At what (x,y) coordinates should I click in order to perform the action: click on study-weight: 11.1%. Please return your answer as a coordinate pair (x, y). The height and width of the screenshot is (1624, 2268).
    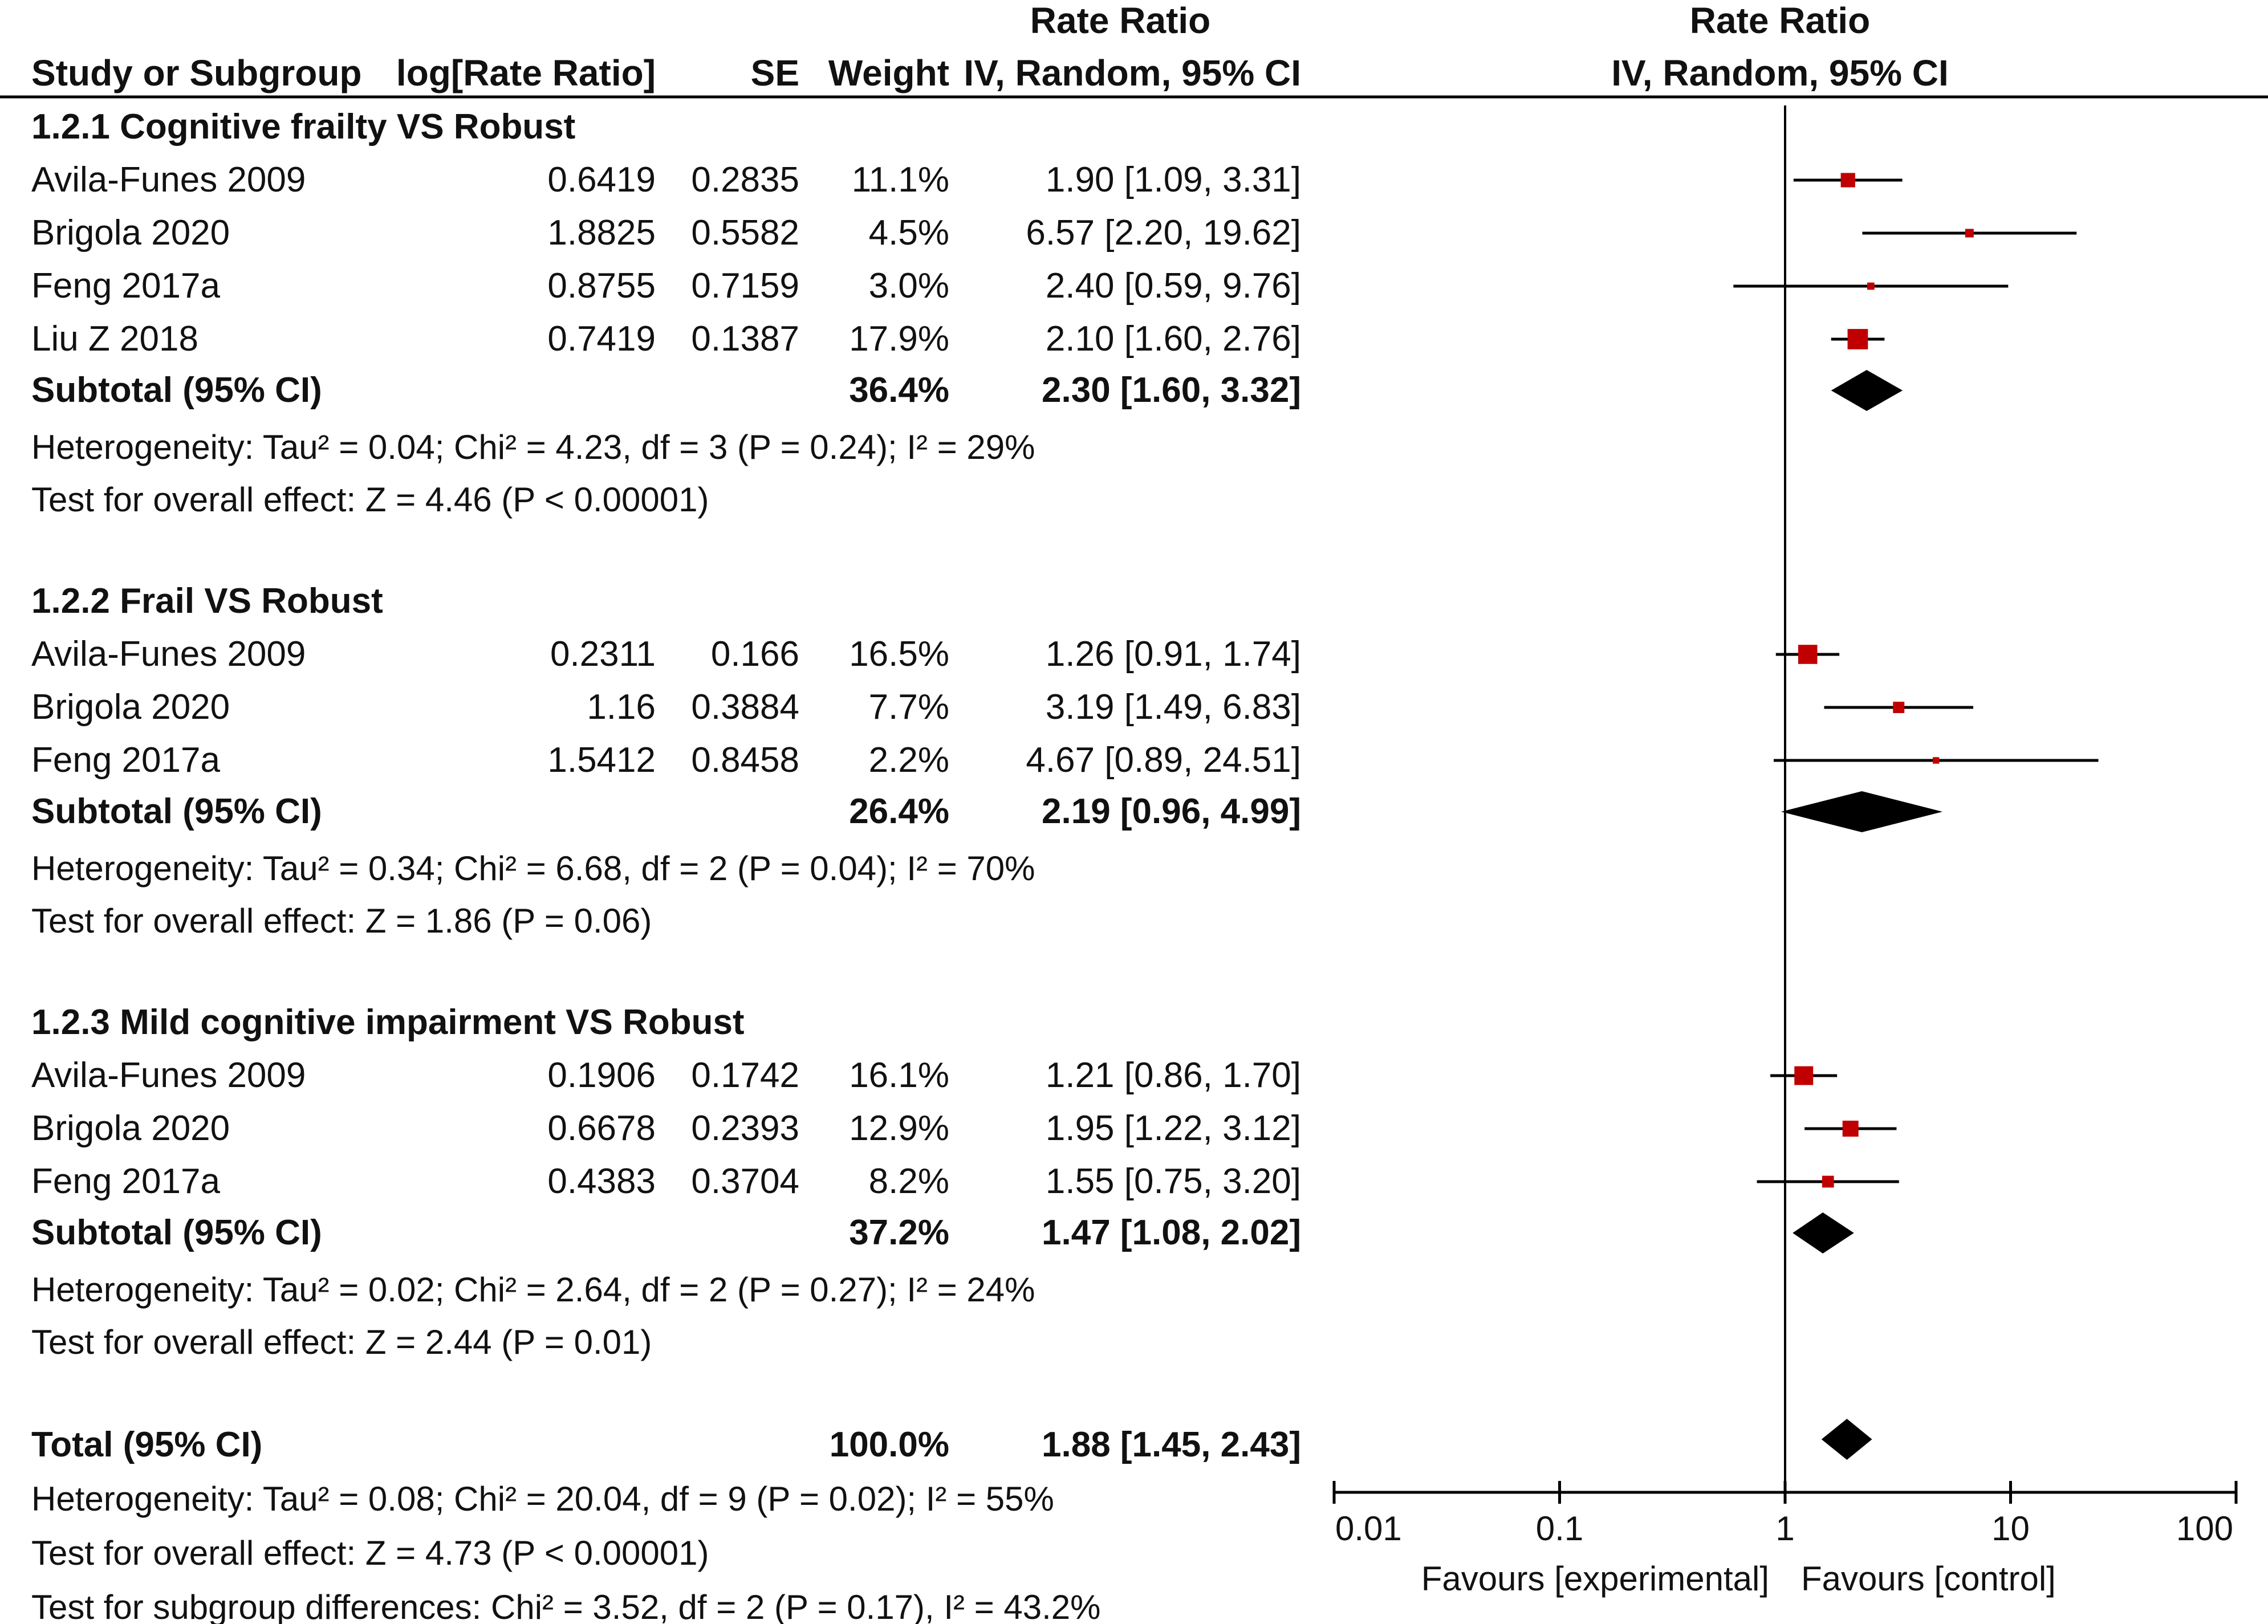
    Looking at the image, I should click on (900, 180).